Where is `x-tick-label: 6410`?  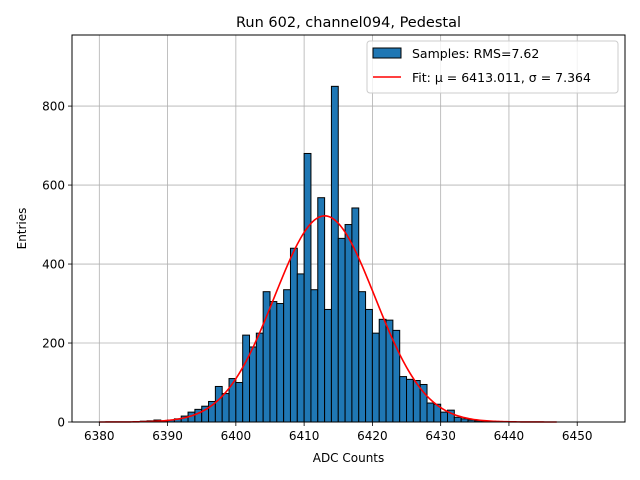 x-tick-label: 6410 is located at coordinates (304, 436).